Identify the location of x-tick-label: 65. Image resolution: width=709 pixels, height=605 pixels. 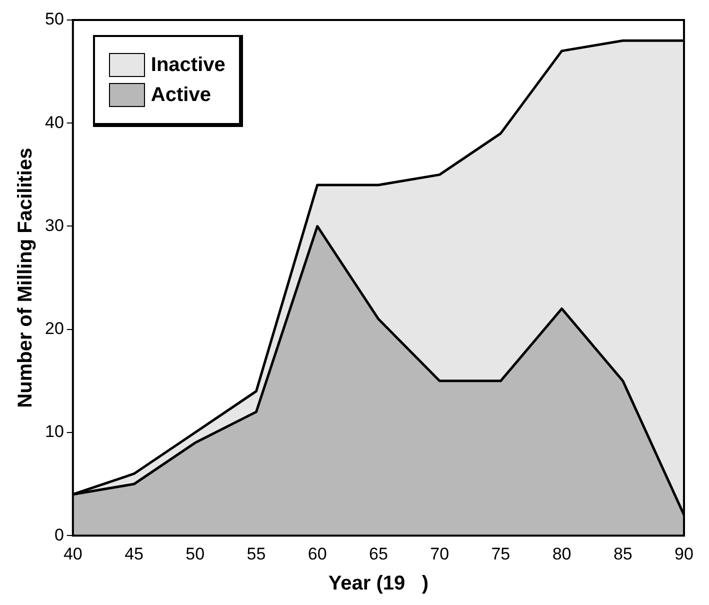
(378, 554).